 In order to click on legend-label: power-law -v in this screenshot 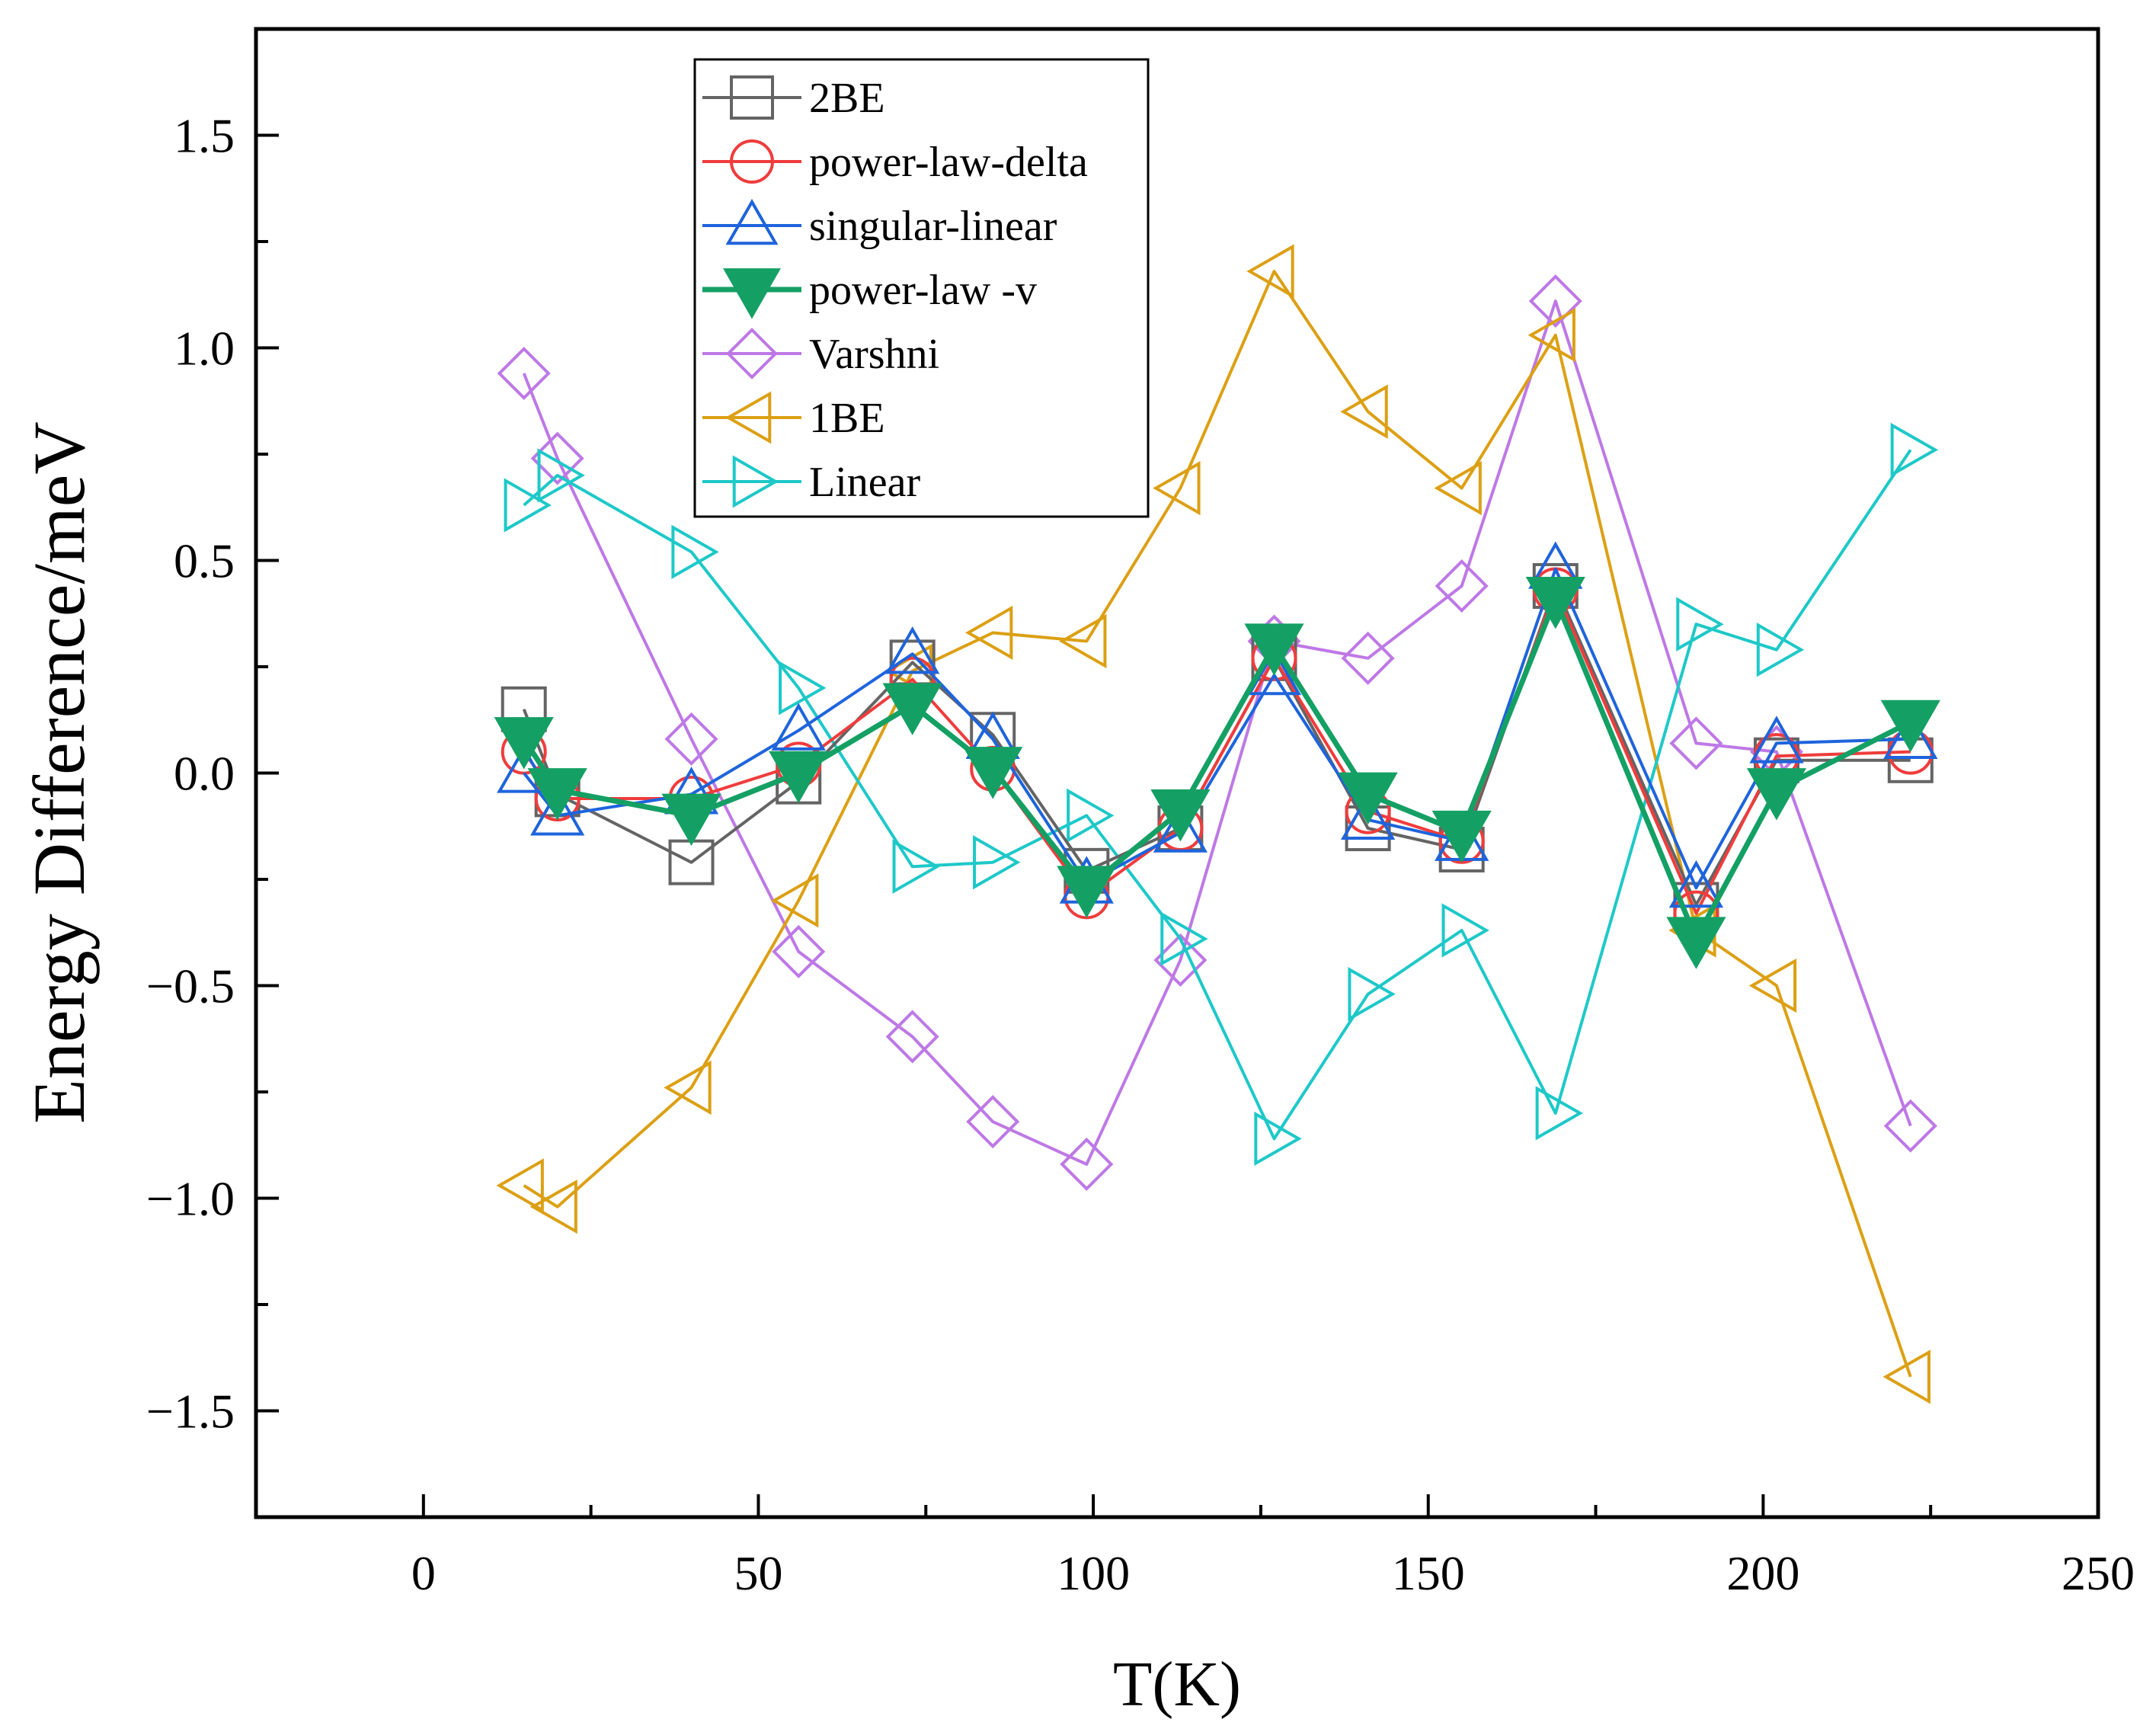, I will do `click(923, 290)`.